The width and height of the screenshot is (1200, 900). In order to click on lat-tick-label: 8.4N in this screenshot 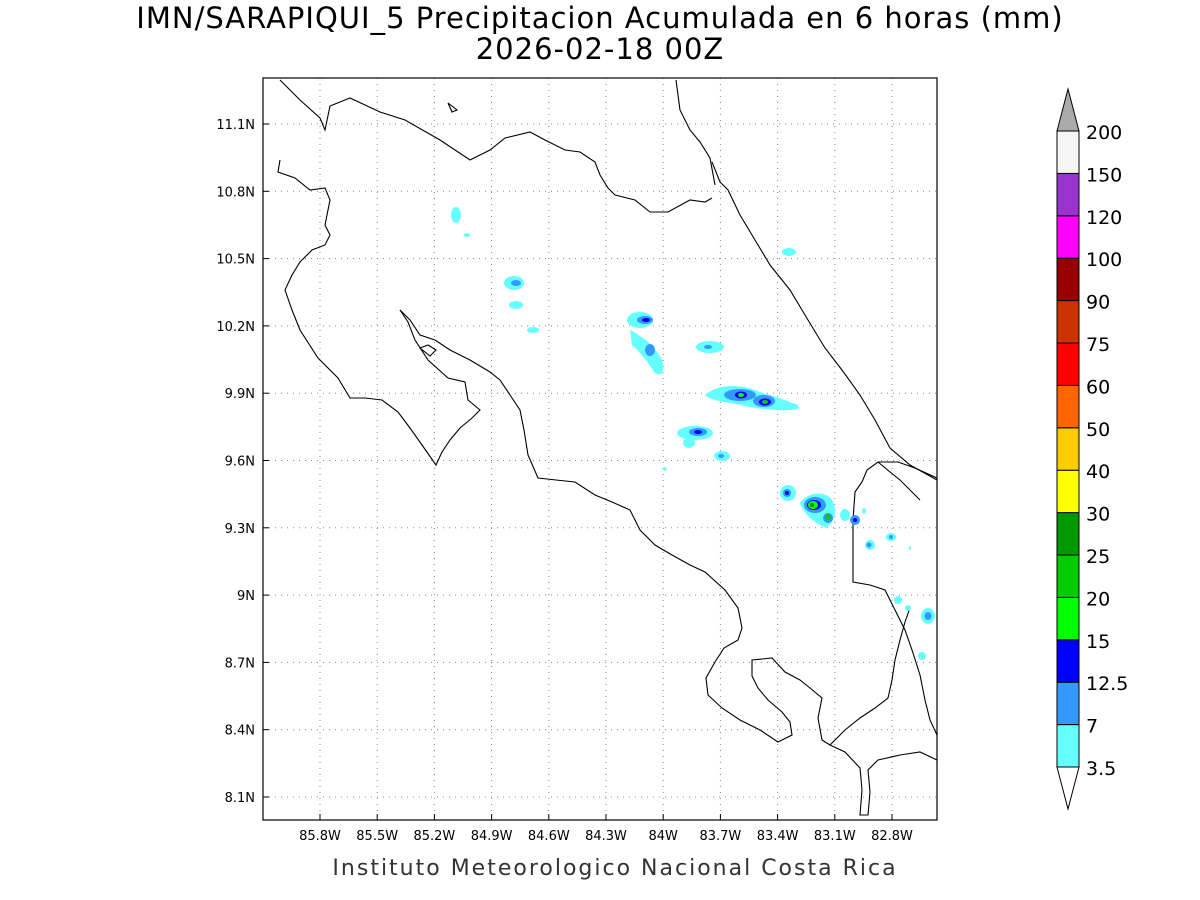, I will do `click(240, 731)`.